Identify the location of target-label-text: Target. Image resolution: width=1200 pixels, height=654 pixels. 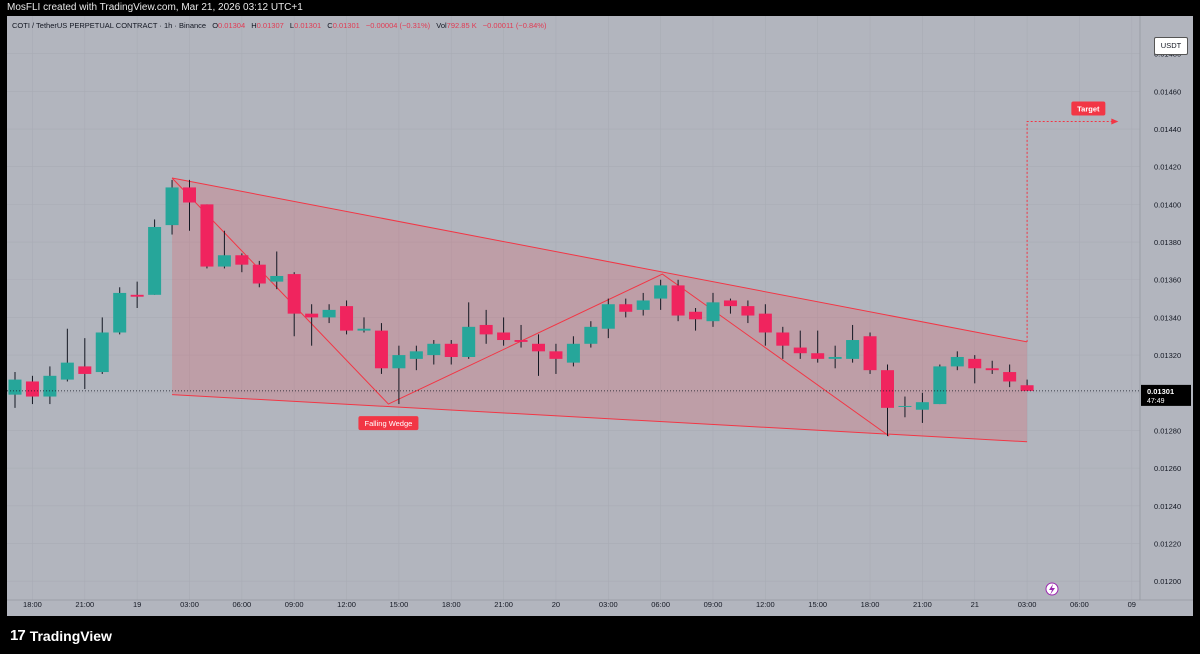
(1088, 108).